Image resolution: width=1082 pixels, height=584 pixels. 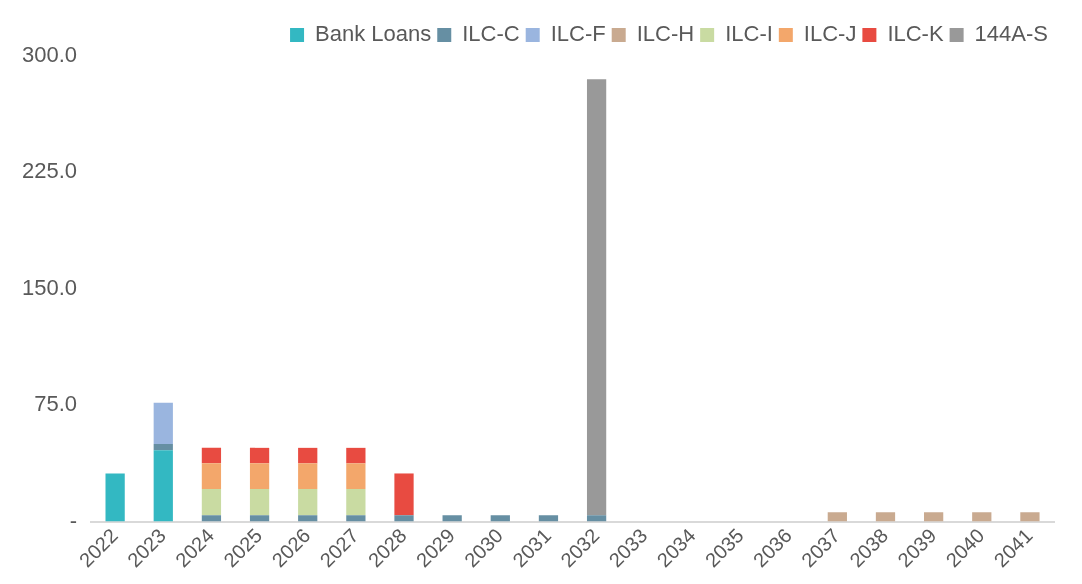 What do you see at coordinates (49, 55) in the screenshot?
I see `y-tick-label: 300.0` at bounding box center [49, 55].